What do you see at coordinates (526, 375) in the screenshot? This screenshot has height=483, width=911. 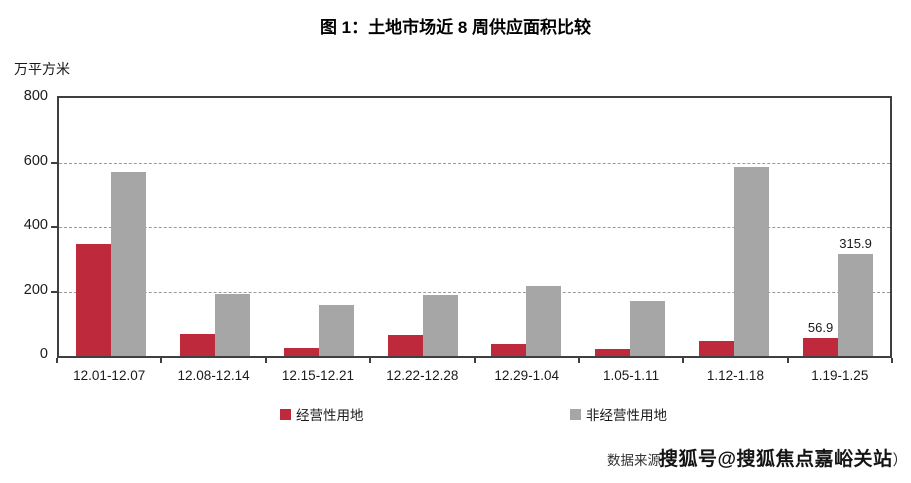 I see `x-axis-label: 12.29-1.04` at bounding box center [526, 375].